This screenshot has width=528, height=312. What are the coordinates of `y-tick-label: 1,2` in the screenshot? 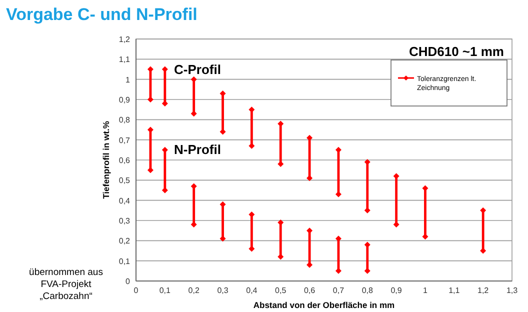 It's located at (124, 39).